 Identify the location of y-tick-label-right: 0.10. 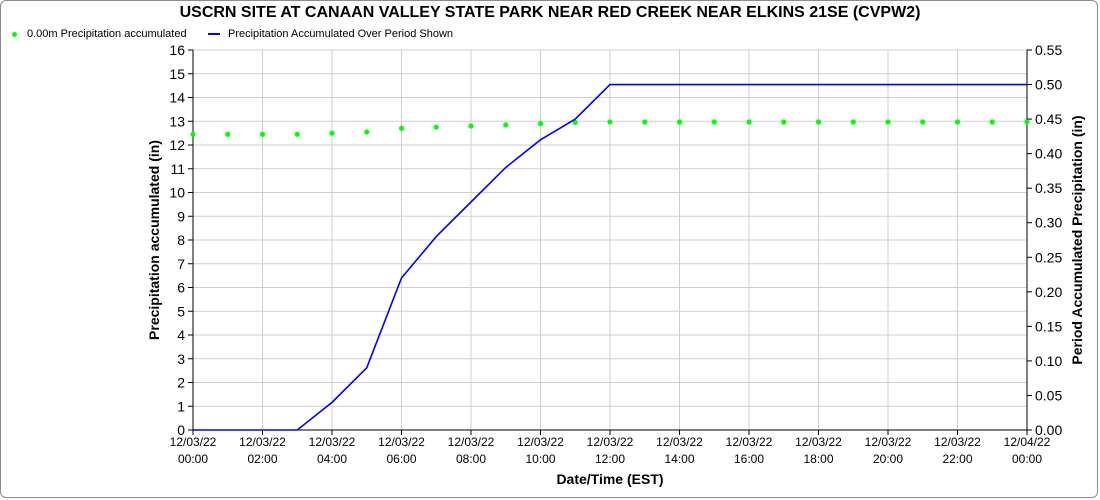
(1048, 361).